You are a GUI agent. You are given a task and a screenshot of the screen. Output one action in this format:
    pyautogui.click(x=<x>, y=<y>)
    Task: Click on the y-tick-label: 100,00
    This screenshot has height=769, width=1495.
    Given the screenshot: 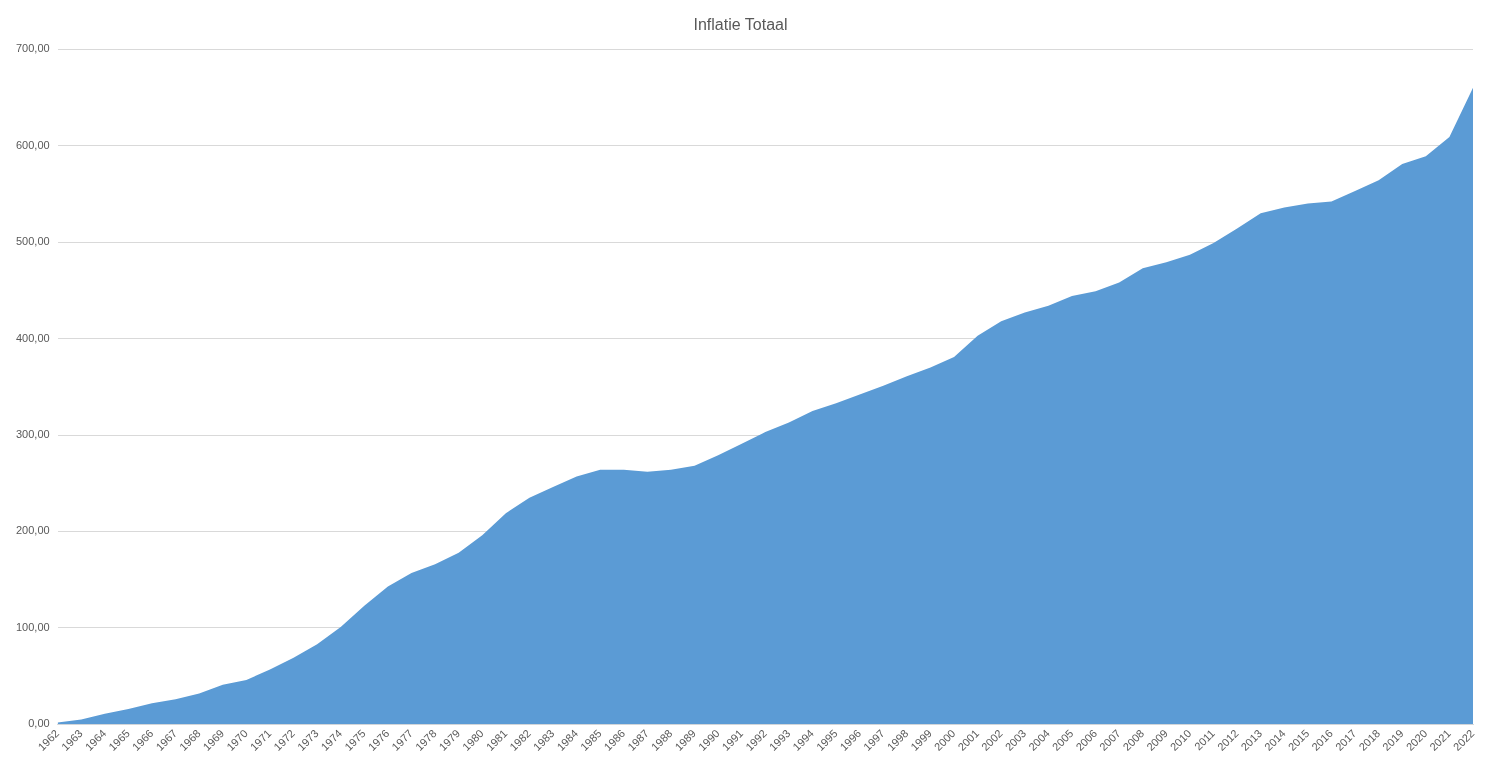 What is the action you would take?
    pyautogui.click(x=32, y=626)
    